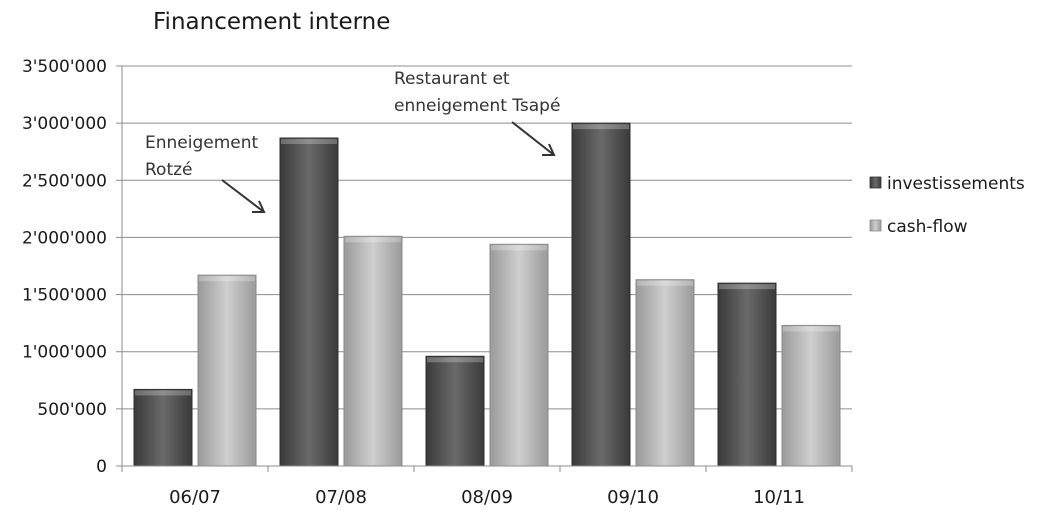 The width and height of the screenshot is (1043, 512). I want to click on legend-item-investissements: investissements, so click(947, 184).